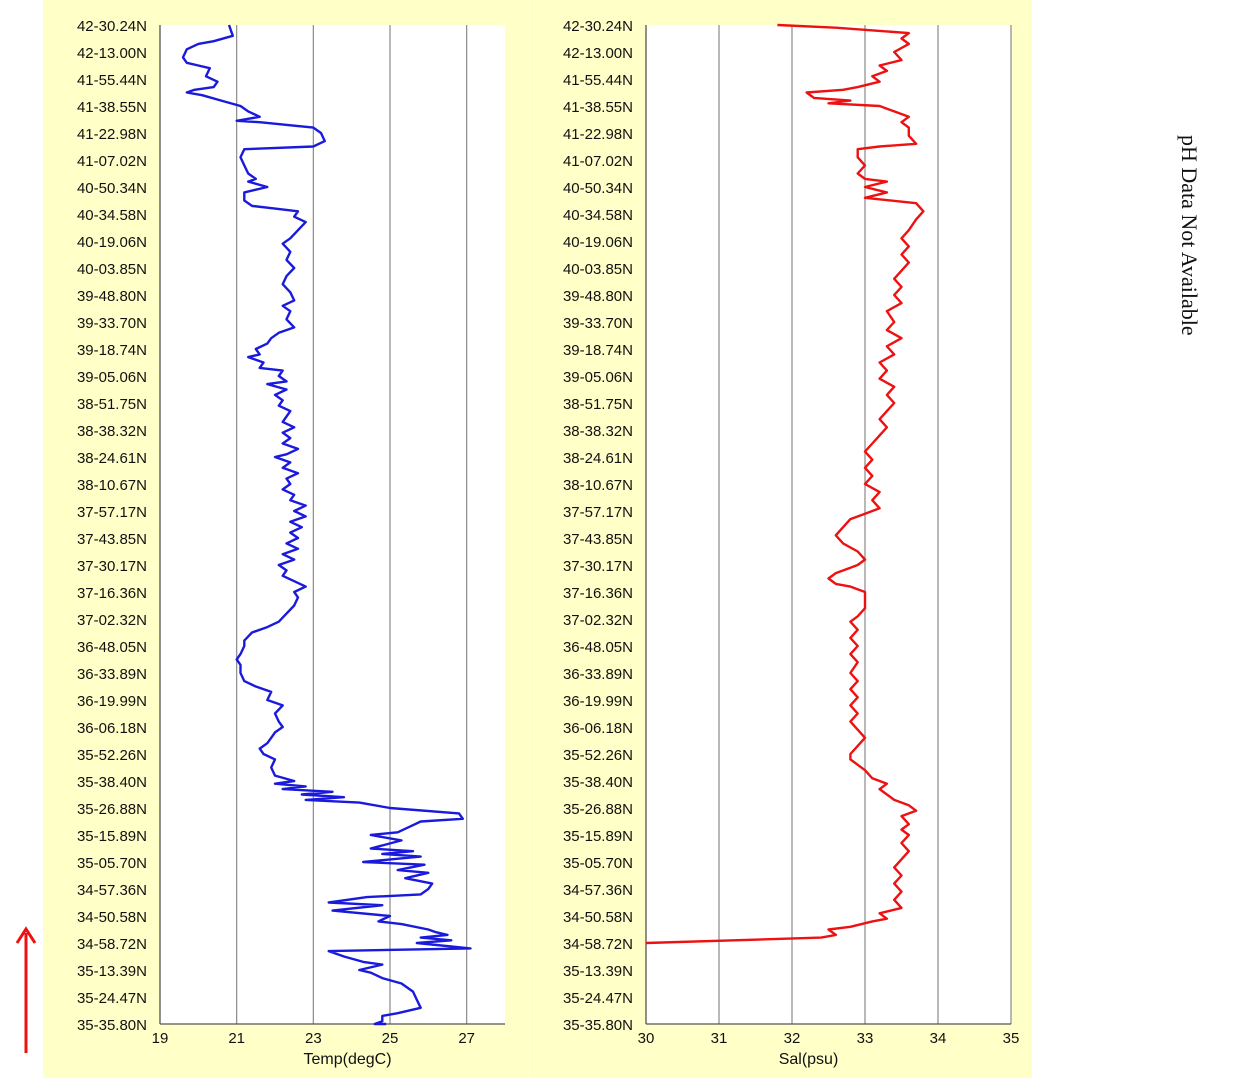 This screenshot has height=1081, width=1241. What do you see at coordinates (313, 1038) in the screenshot?
I see `temp-x-tick-label: 23` at bounding box center [313, 1038].